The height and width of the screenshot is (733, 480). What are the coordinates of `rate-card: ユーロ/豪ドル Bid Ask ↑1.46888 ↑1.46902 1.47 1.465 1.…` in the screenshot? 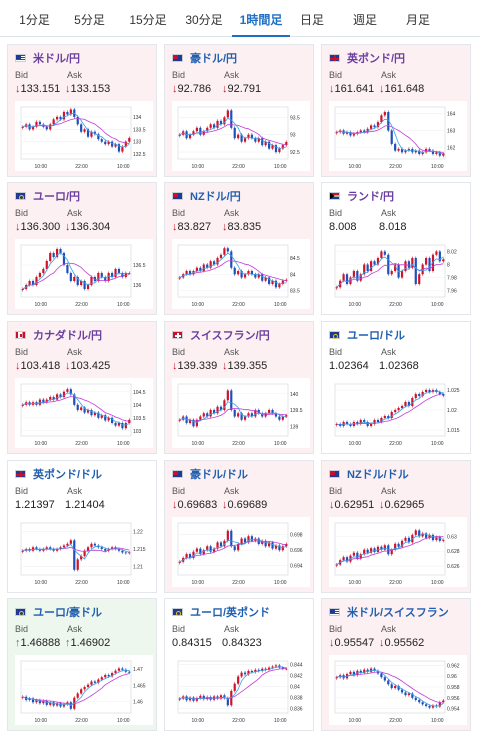 It's located at (82, 664).